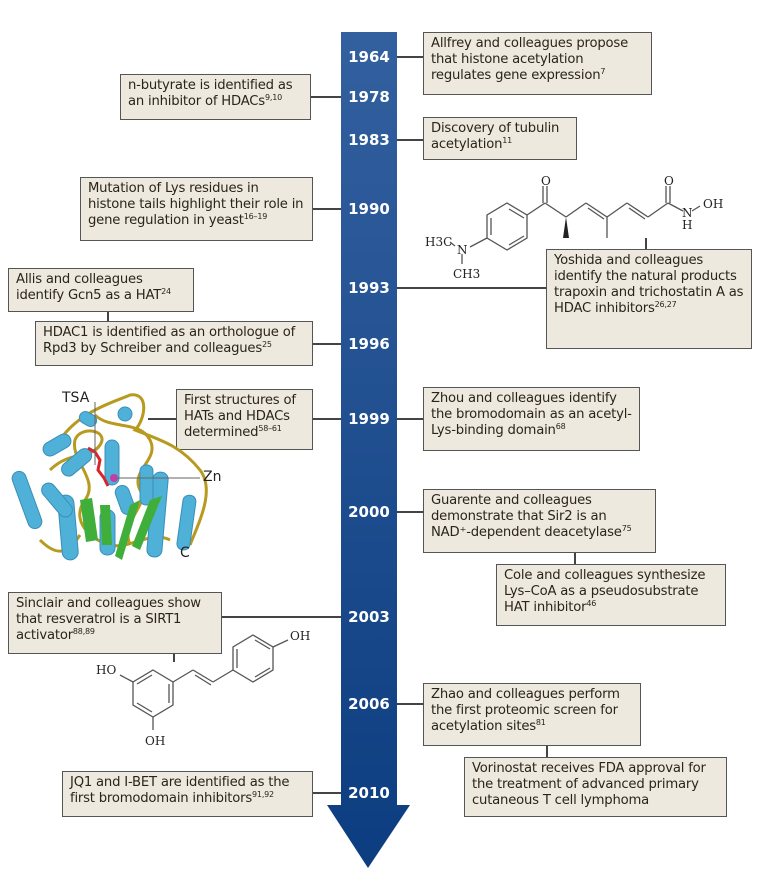 Image resolution: width=768 pixels, height=878 pixels. What do you see at coordinates (369, 617) in the screenshot?
I see `year-label: 2003` at bounding box center [369, 617].